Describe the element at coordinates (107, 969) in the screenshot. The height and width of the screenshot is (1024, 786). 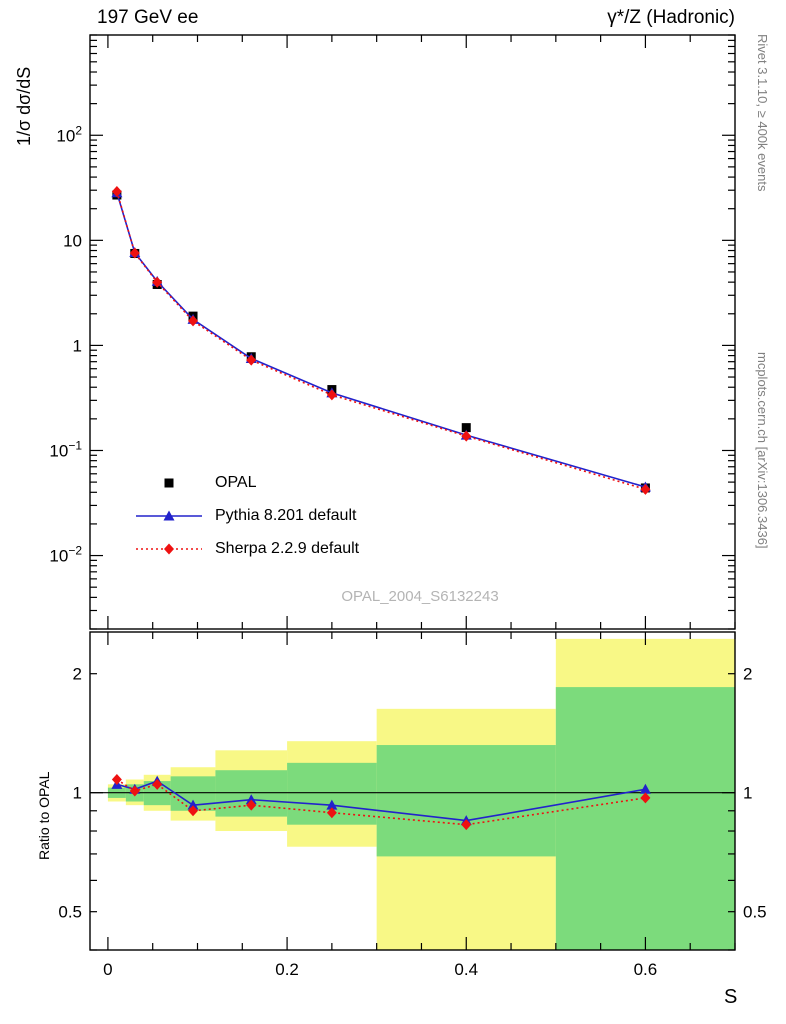
I see `svg-text: 0` at that location.